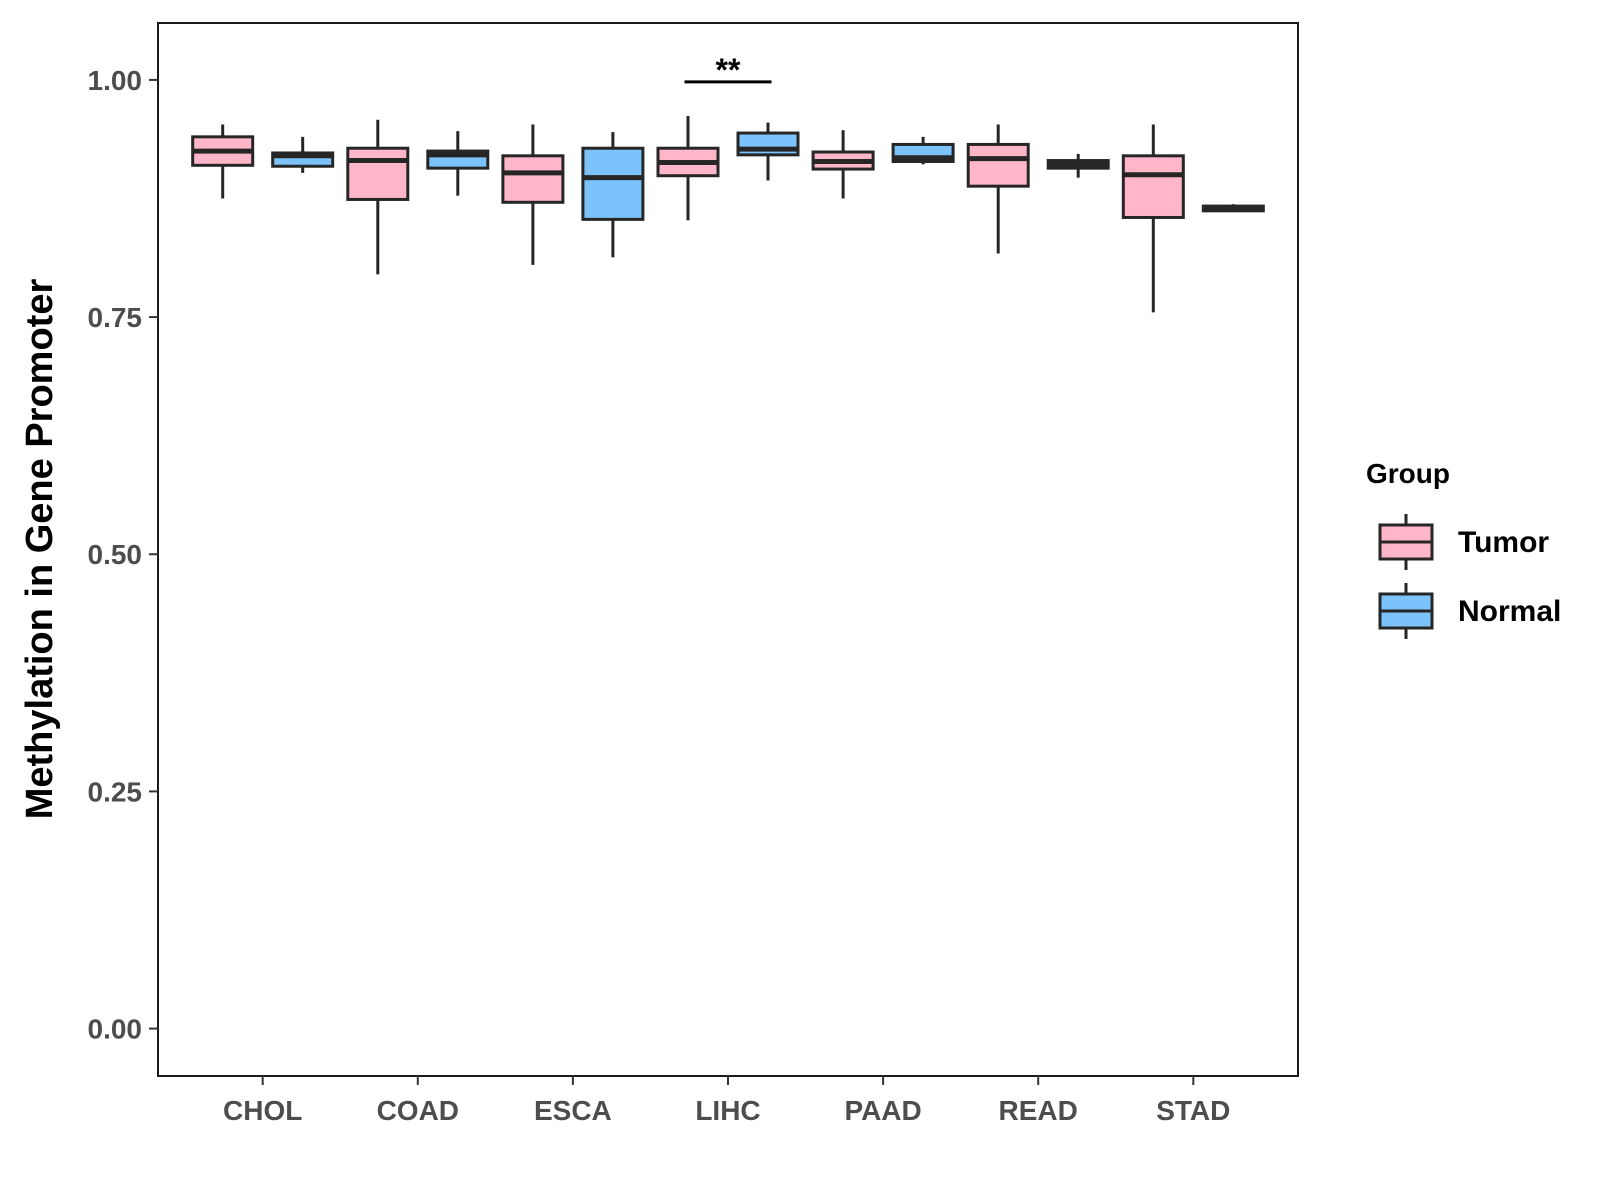 Image resolution: width=1600 pixels, height=1200 pixels. Describe the element at coordinates (882, 1110) in the screenshot. I see `x-tick-label-paad: PAAD` at that location.